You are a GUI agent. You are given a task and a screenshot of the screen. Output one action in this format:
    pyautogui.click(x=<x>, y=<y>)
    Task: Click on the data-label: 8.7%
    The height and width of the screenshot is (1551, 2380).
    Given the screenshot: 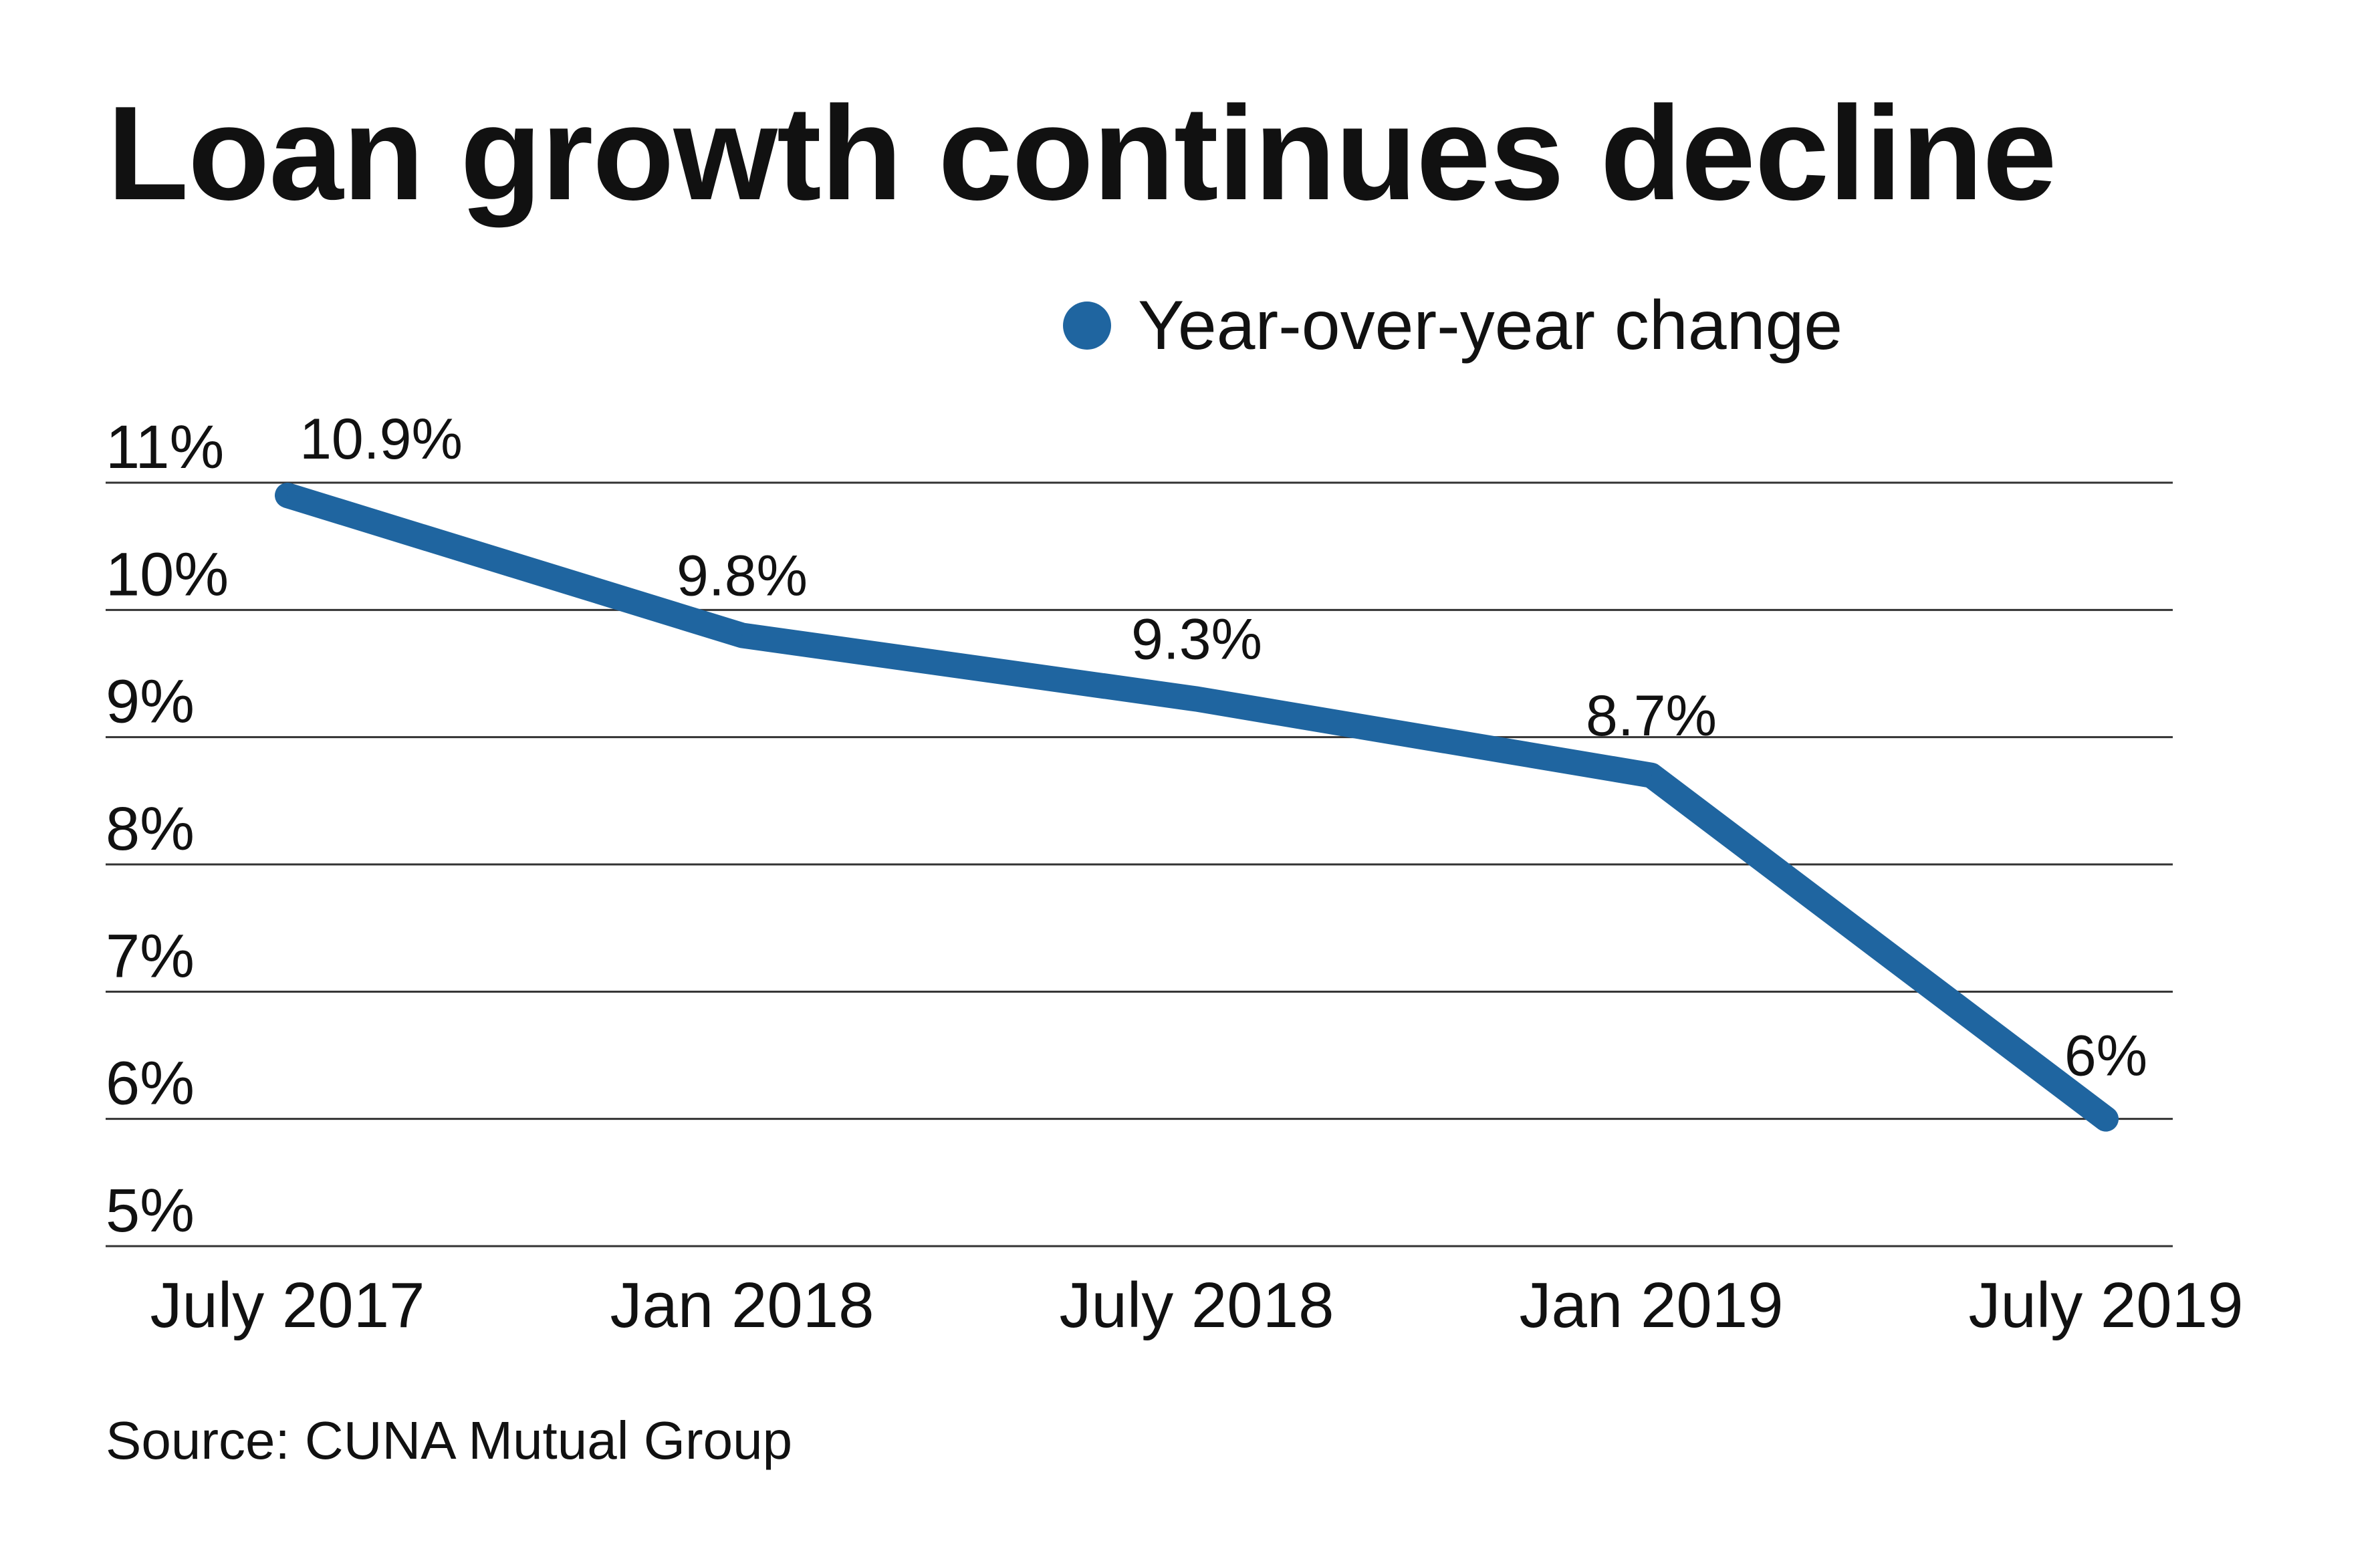 What is the action you would take?
    pyautogui.click(x=1651, y=716)
    